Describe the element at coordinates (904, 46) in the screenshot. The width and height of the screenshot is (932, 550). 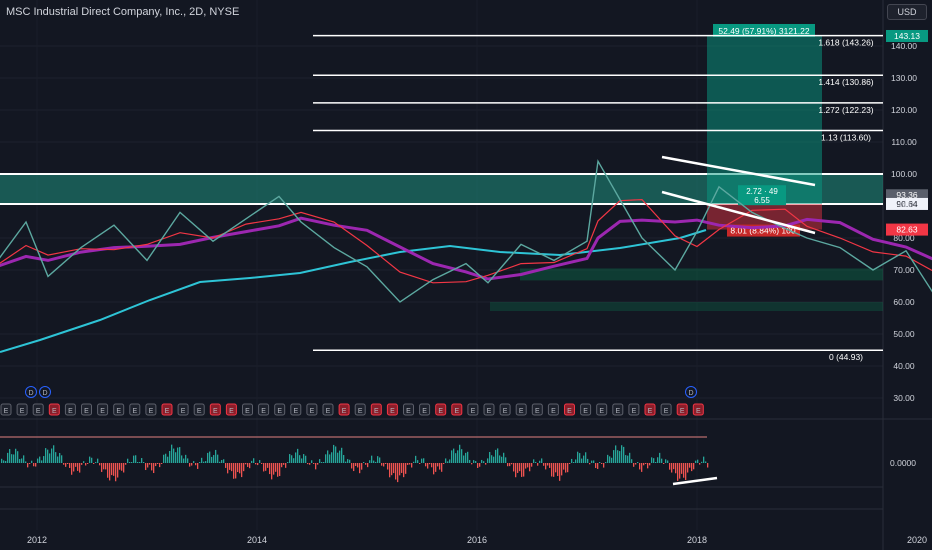
I see `y-tick-label: 140.00` at that location.